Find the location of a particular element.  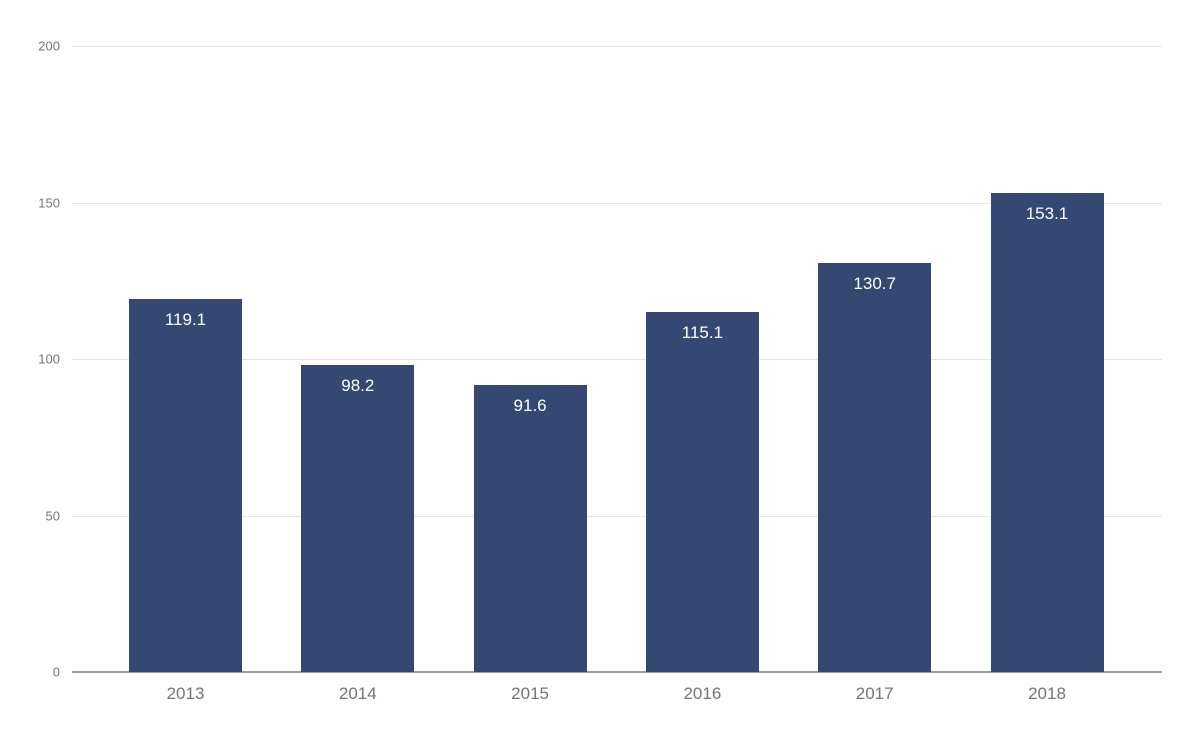

bar-value-label: 130.7 is located at coordinates (874, 283).